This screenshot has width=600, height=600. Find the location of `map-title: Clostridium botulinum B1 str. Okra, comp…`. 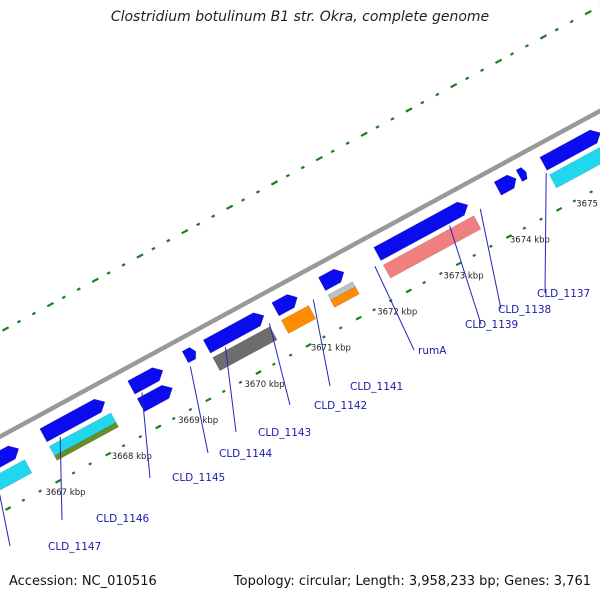

map-title: Clostridium botulinum B1 str. Okra, comp… is located at coordinates (300, 17).